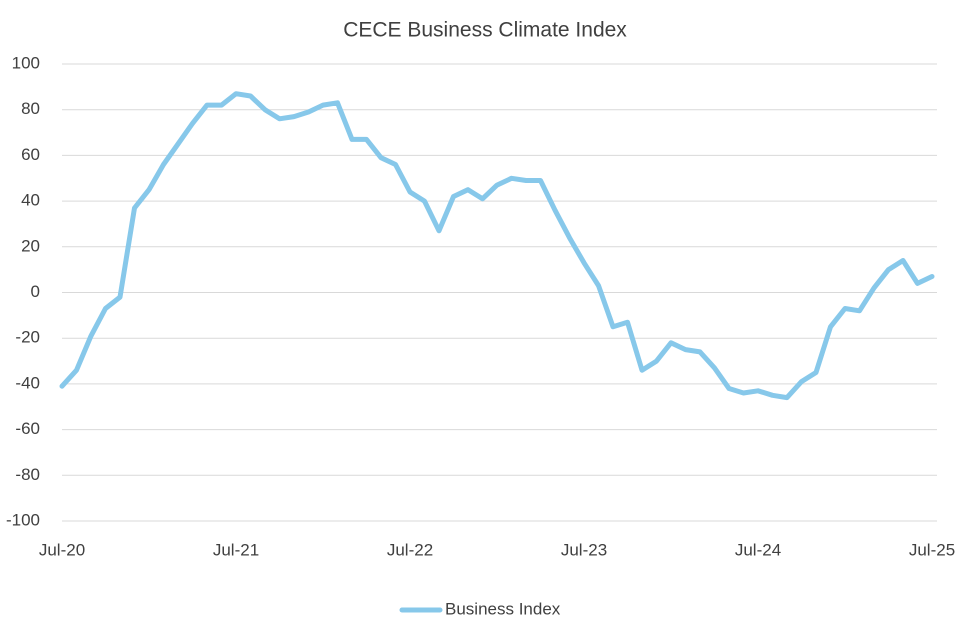 The width and height of the screenshot is (969, 639). What do you see at coordinates (758, 549) in the screenshot?
I see `x-tick-label: Jul-24` at bounding box center [758, 549].